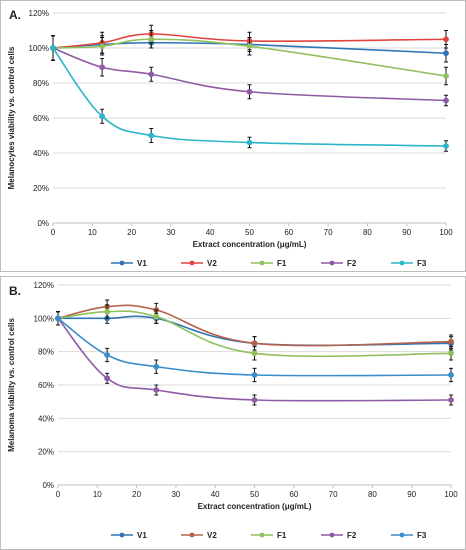 The image size is (466, 550). Describe the element at coordinates (210, 232) in the screenshot. I see `charta-x-tick-label: 40` at that location.